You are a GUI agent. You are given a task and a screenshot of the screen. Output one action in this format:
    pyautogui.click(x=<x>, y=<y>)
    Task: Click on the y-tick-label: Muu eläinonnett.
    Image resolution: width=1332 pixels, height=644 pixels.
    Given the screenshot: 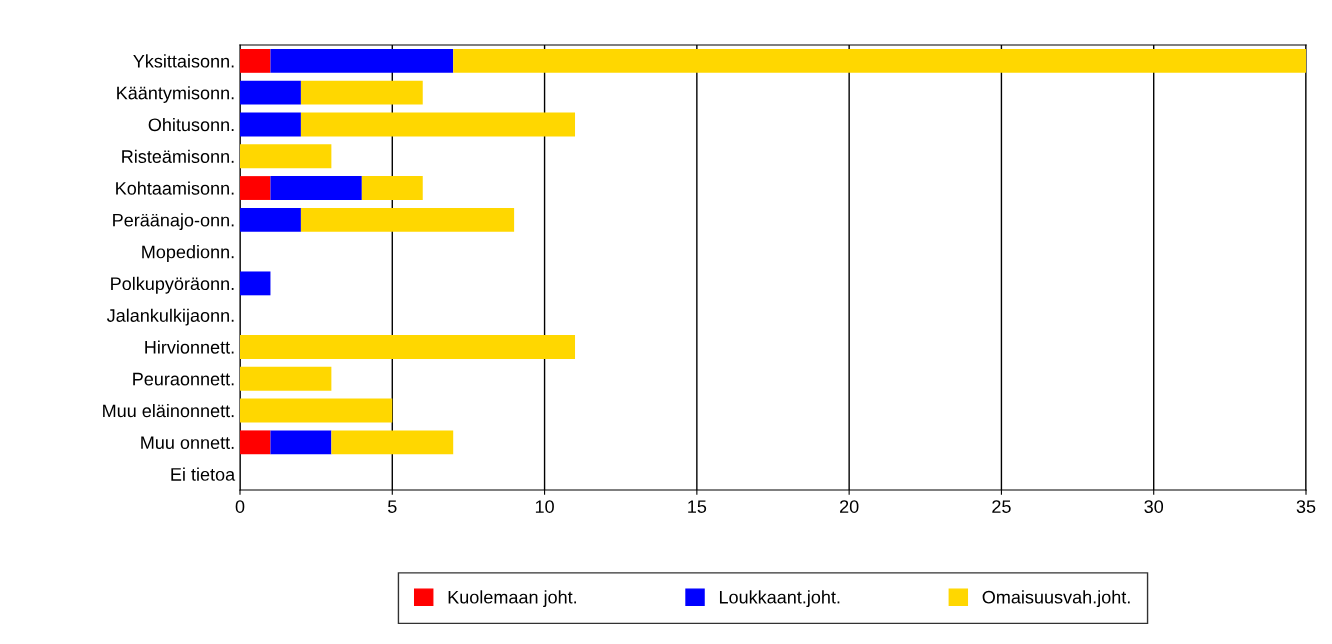 What is the action you would take?
    pyautogui.click(x=168, y=410)
    